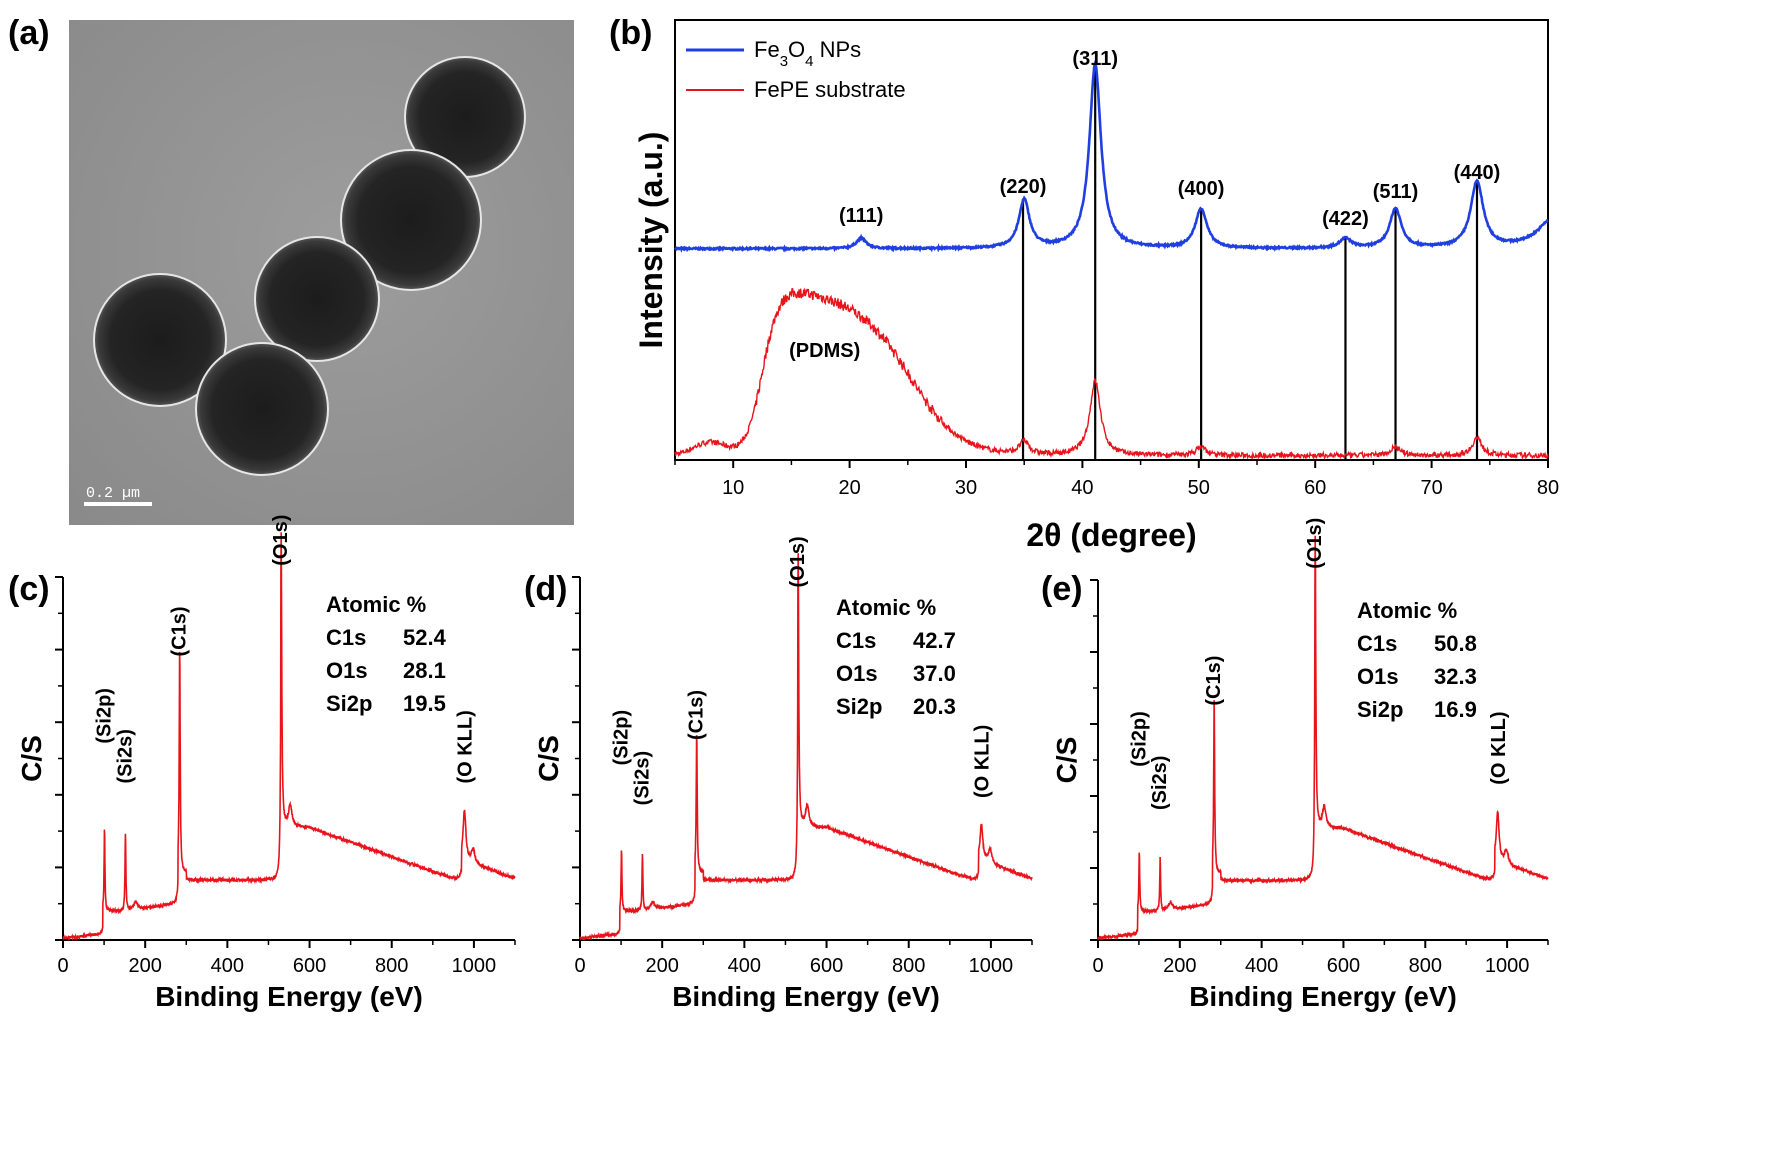 The image size is (1780, 1169). I want to click on panel-label-d: (d), so click(545, 589).